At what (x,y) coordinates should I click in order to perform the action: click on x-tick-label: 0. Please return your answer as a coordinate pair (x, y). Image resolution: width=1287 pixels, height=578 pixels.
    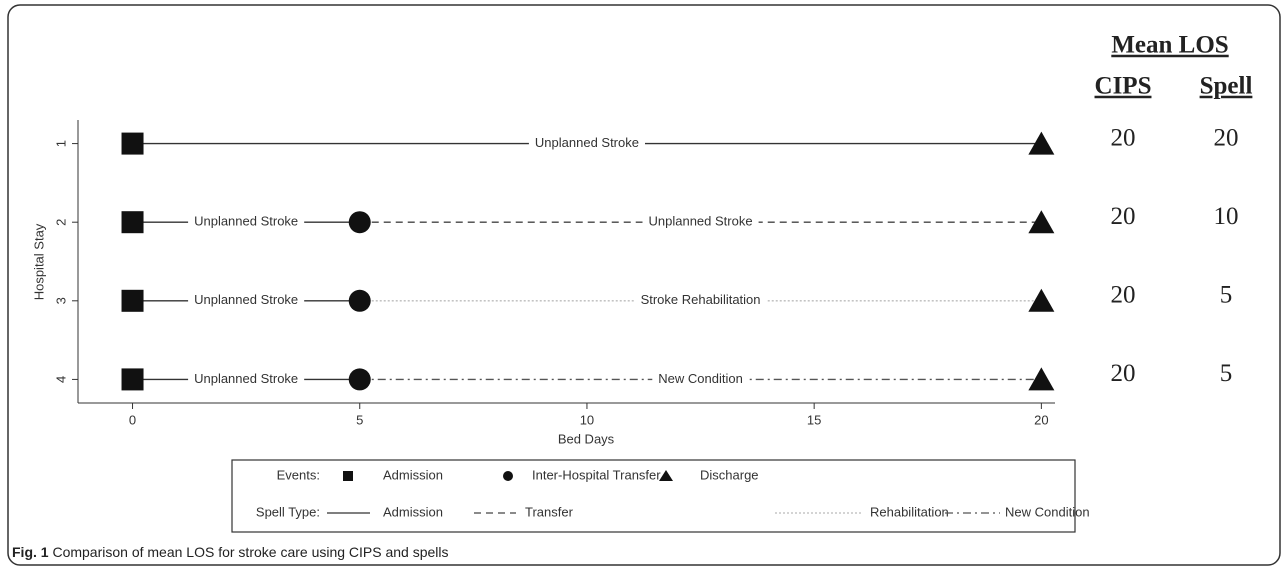
    Looking at the image, I should click on (132, 419).